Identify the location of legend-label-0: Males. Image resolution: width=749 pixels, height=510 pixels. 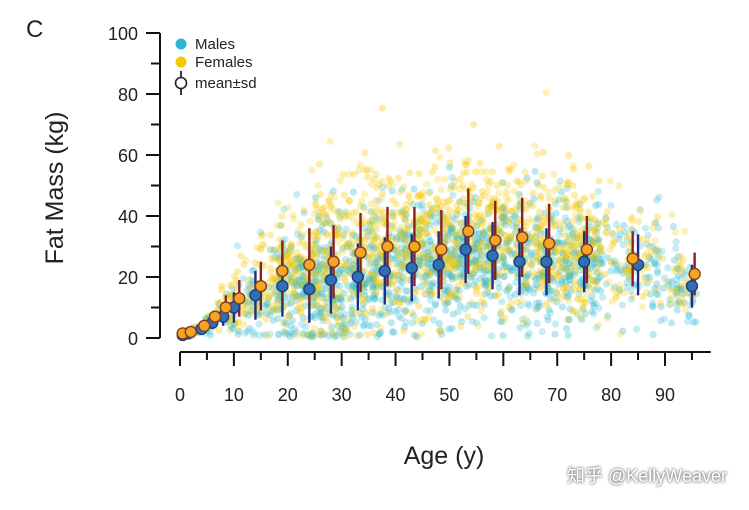
(215, 44).